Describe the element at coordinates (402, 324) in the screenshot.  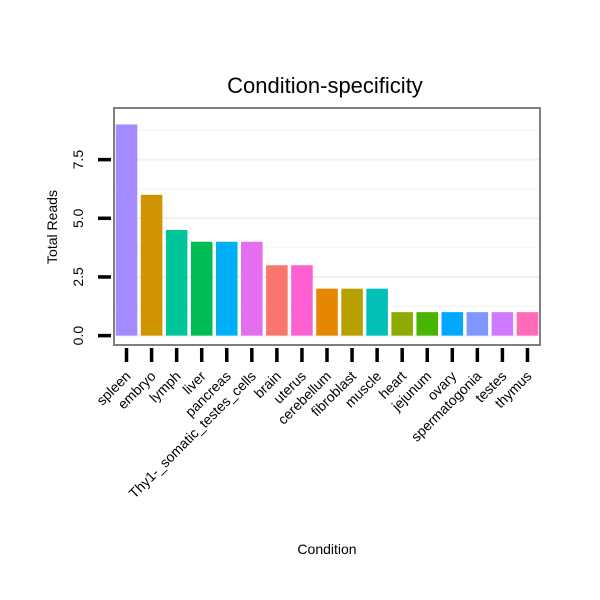
I see `bar-heart` at that location.